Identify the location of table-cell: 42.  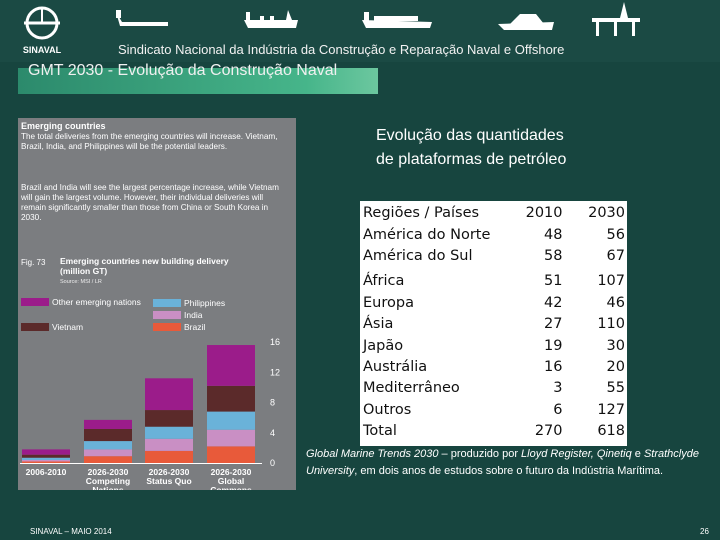
(553, 302).